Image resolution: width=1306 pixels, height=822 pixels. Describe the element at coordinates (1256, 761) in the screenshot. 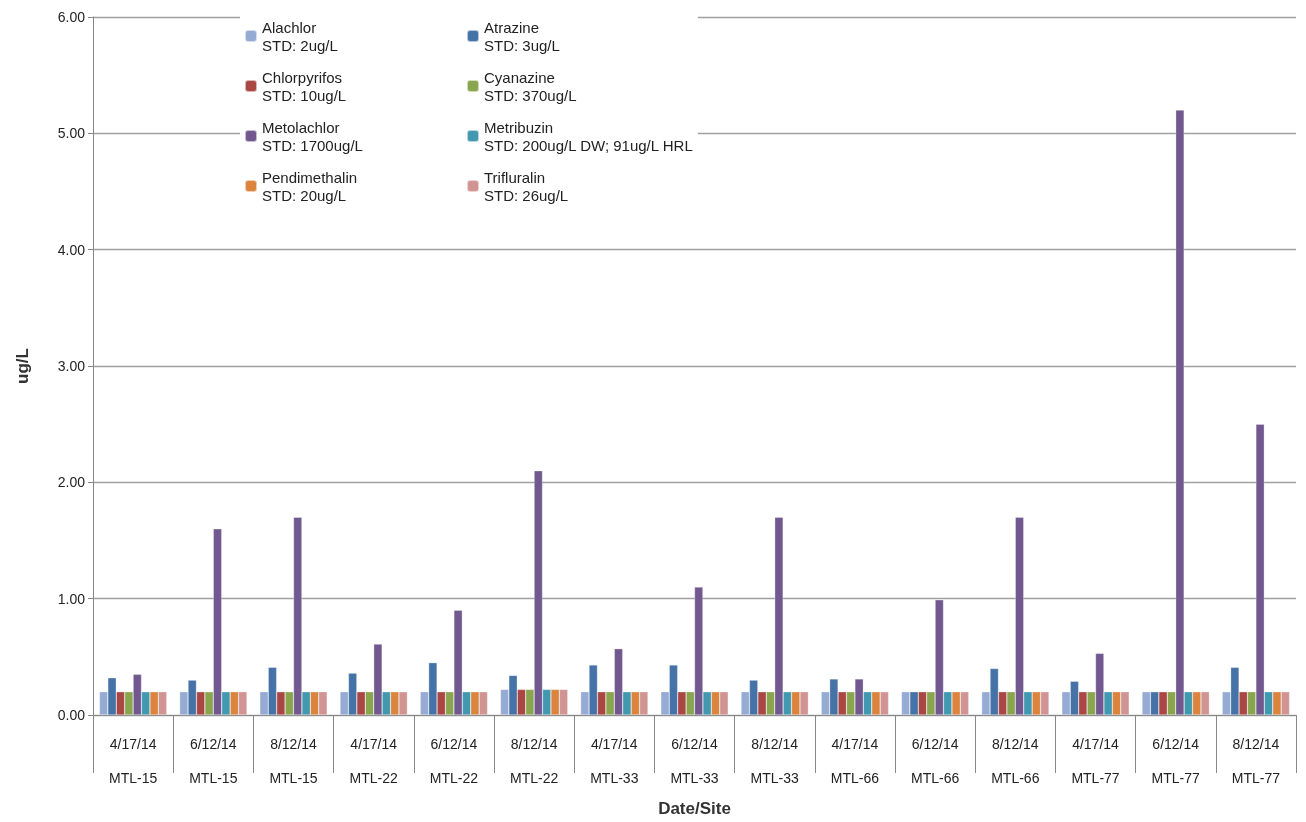

I see `category-label: 8/12/14 MTL-77` at that location.